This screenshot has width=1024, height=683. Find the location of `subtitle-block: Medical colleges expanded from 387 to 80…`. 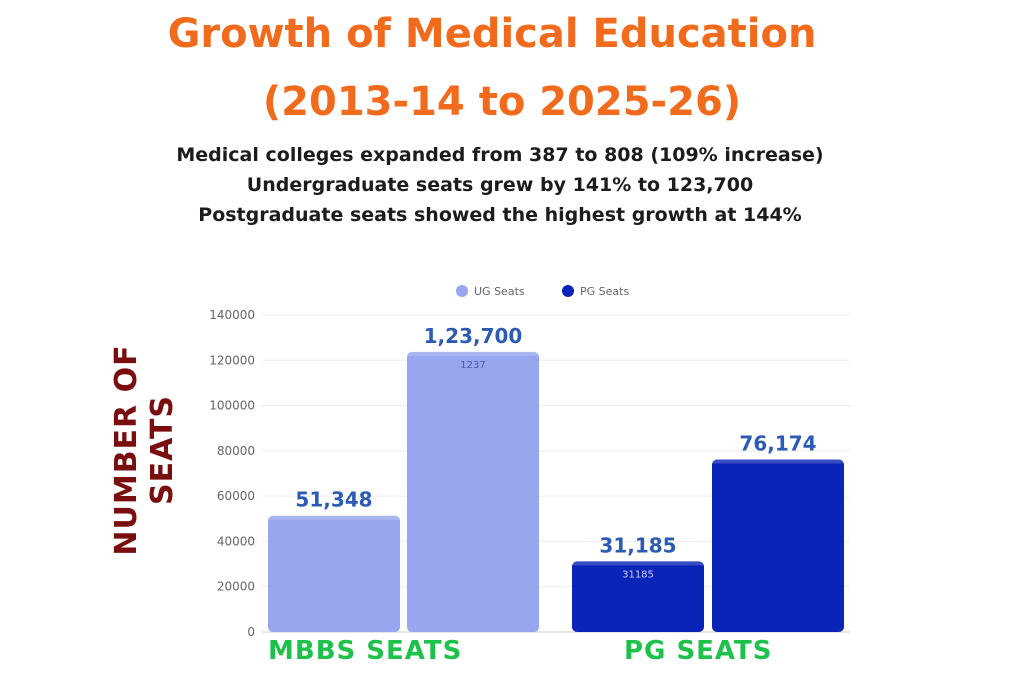

subtitle-block: Medical colleges expanded from 387 to 80… is located at coordinates (500, 185).